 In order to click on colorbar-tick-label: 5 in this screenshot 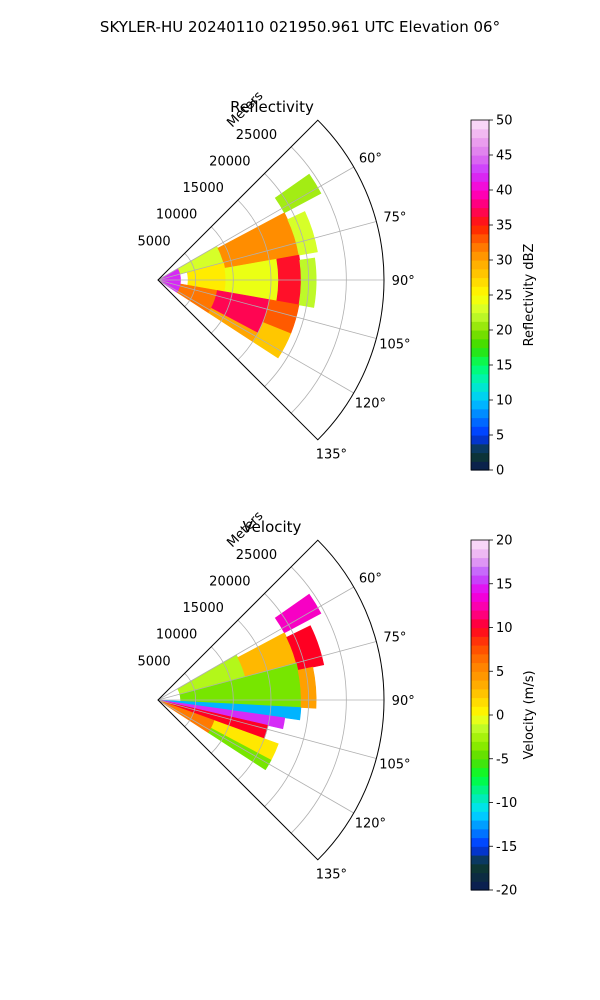, I will do `click(500, 672)`.